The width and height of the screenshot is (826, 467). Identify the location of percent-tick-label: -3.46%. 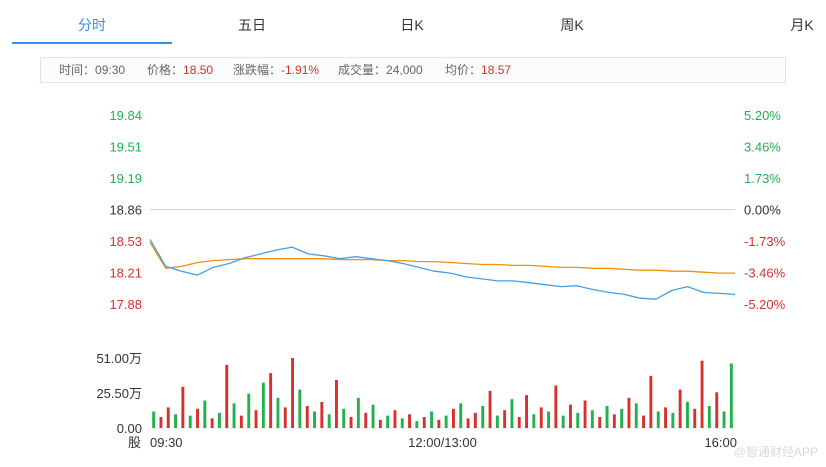
(765, 273).